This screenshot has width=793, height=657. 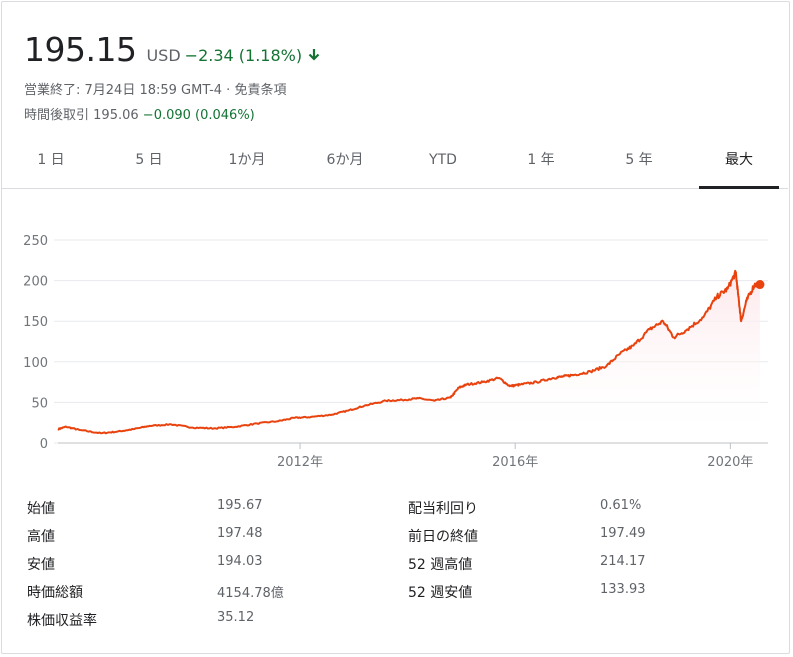 I want to click on tab-max: 最大, so click(x=739, y=164).